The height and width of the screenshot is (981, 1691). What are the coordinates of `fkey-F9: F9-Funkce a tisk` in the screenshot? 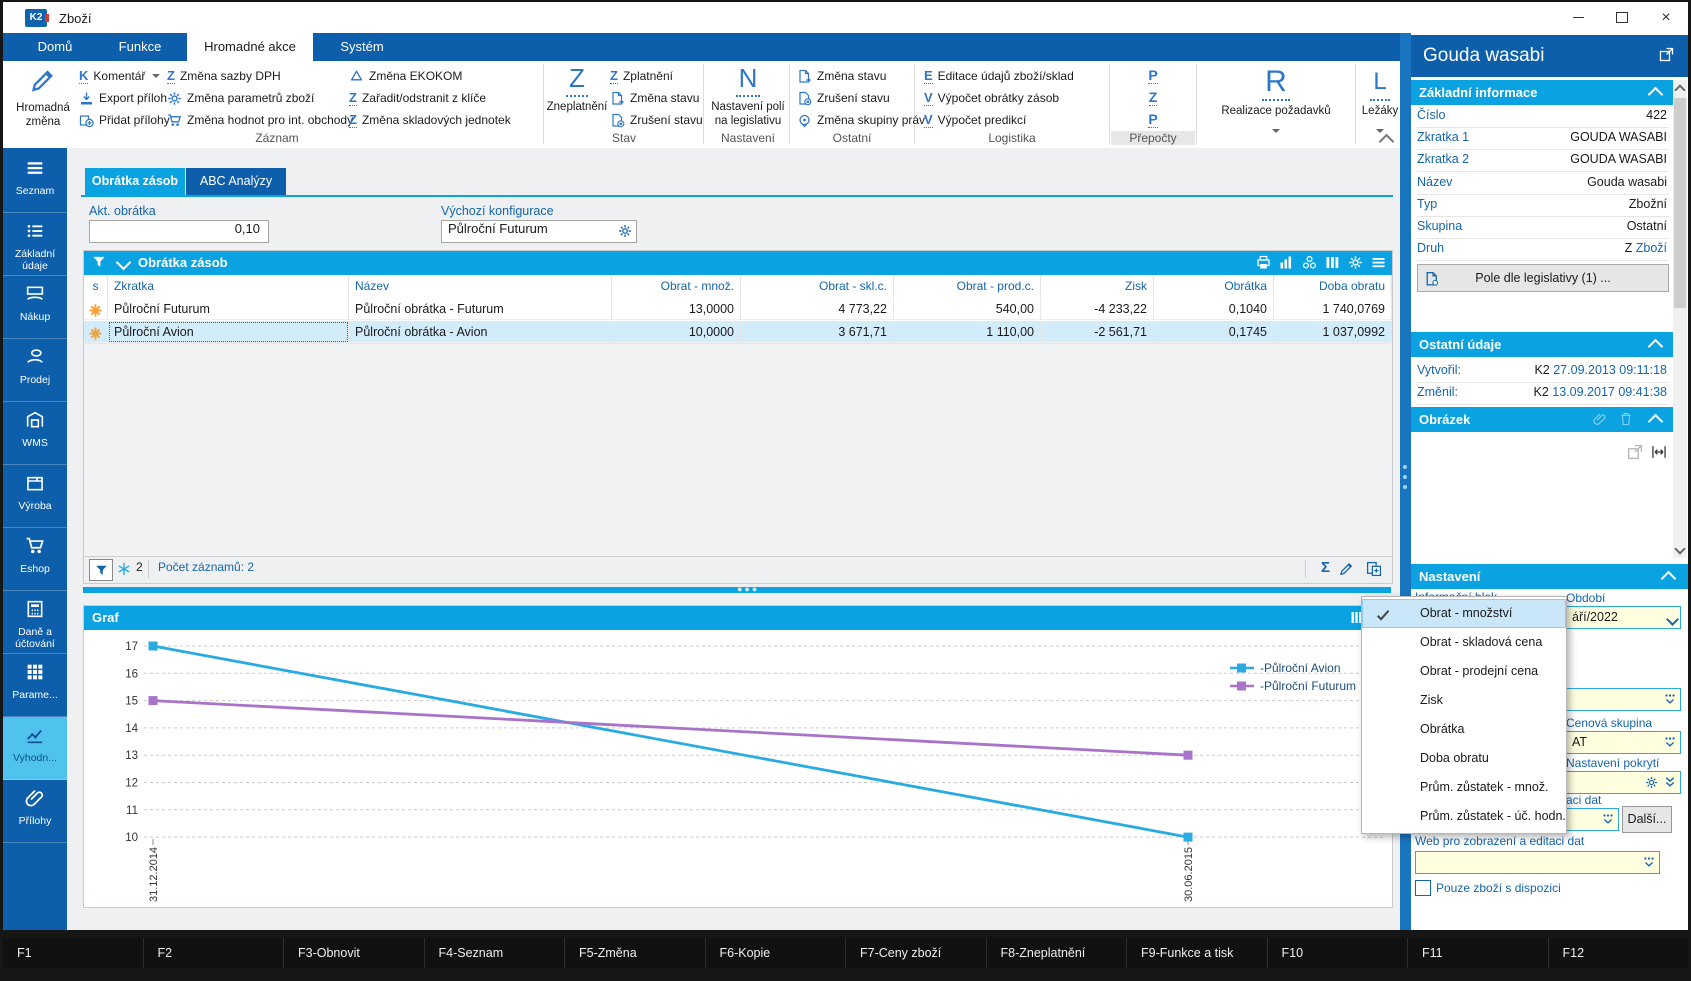 It's located at (1196, 953).